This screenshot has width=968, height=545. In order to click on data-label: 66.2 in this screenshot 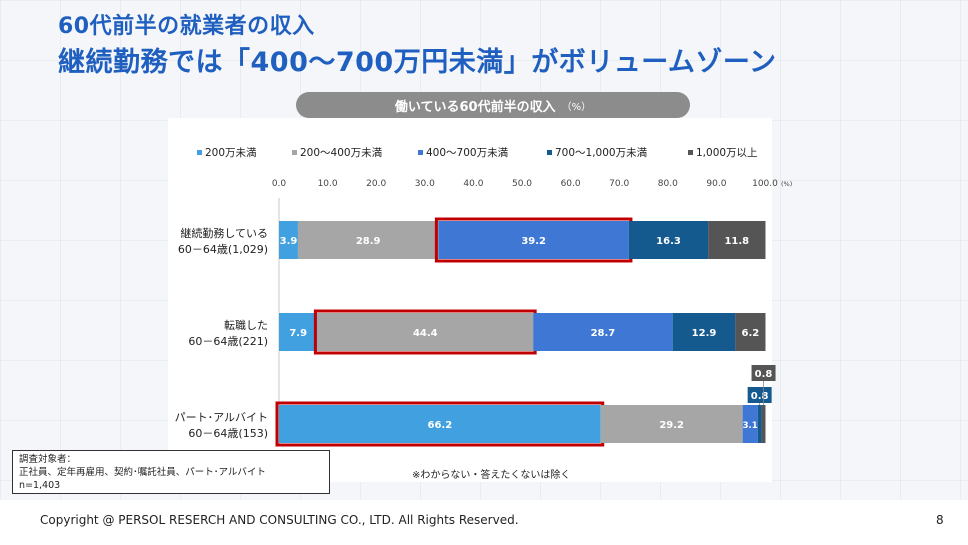, I will do `click(440, 425)`.